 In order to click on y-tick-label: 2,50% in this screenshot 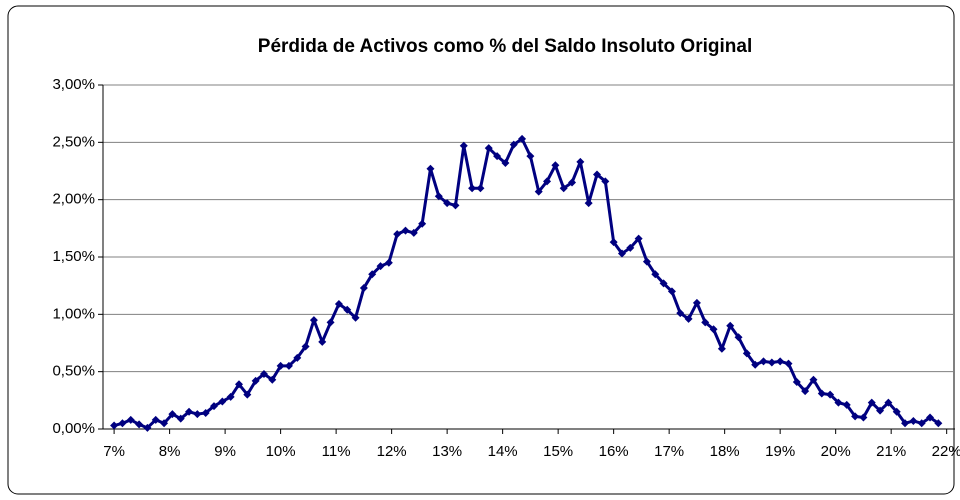, I will do `click(73, 141)`.